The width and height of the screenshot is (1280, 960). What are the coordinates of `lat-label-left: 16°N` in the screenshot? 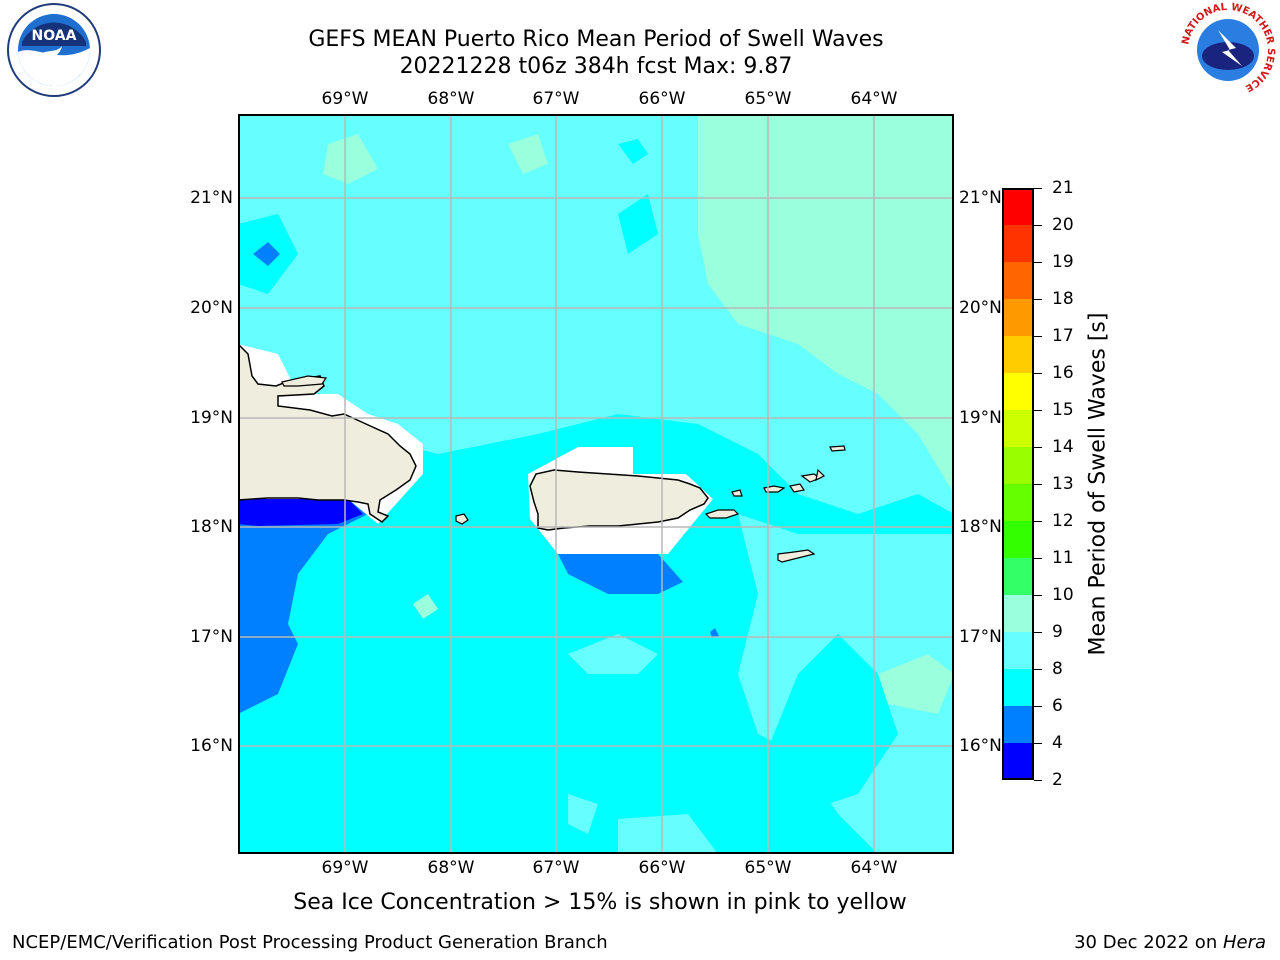 It's located at (211, 746).